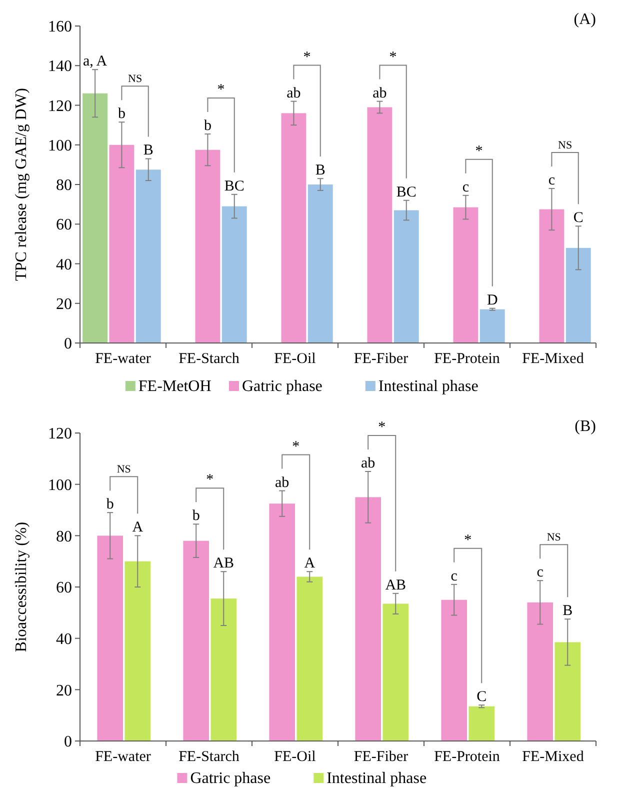 The image size is (620, 805). Describe the element at coordinates (60, 27) in the screenshot. I see `y-tick-label: 160` at that location.